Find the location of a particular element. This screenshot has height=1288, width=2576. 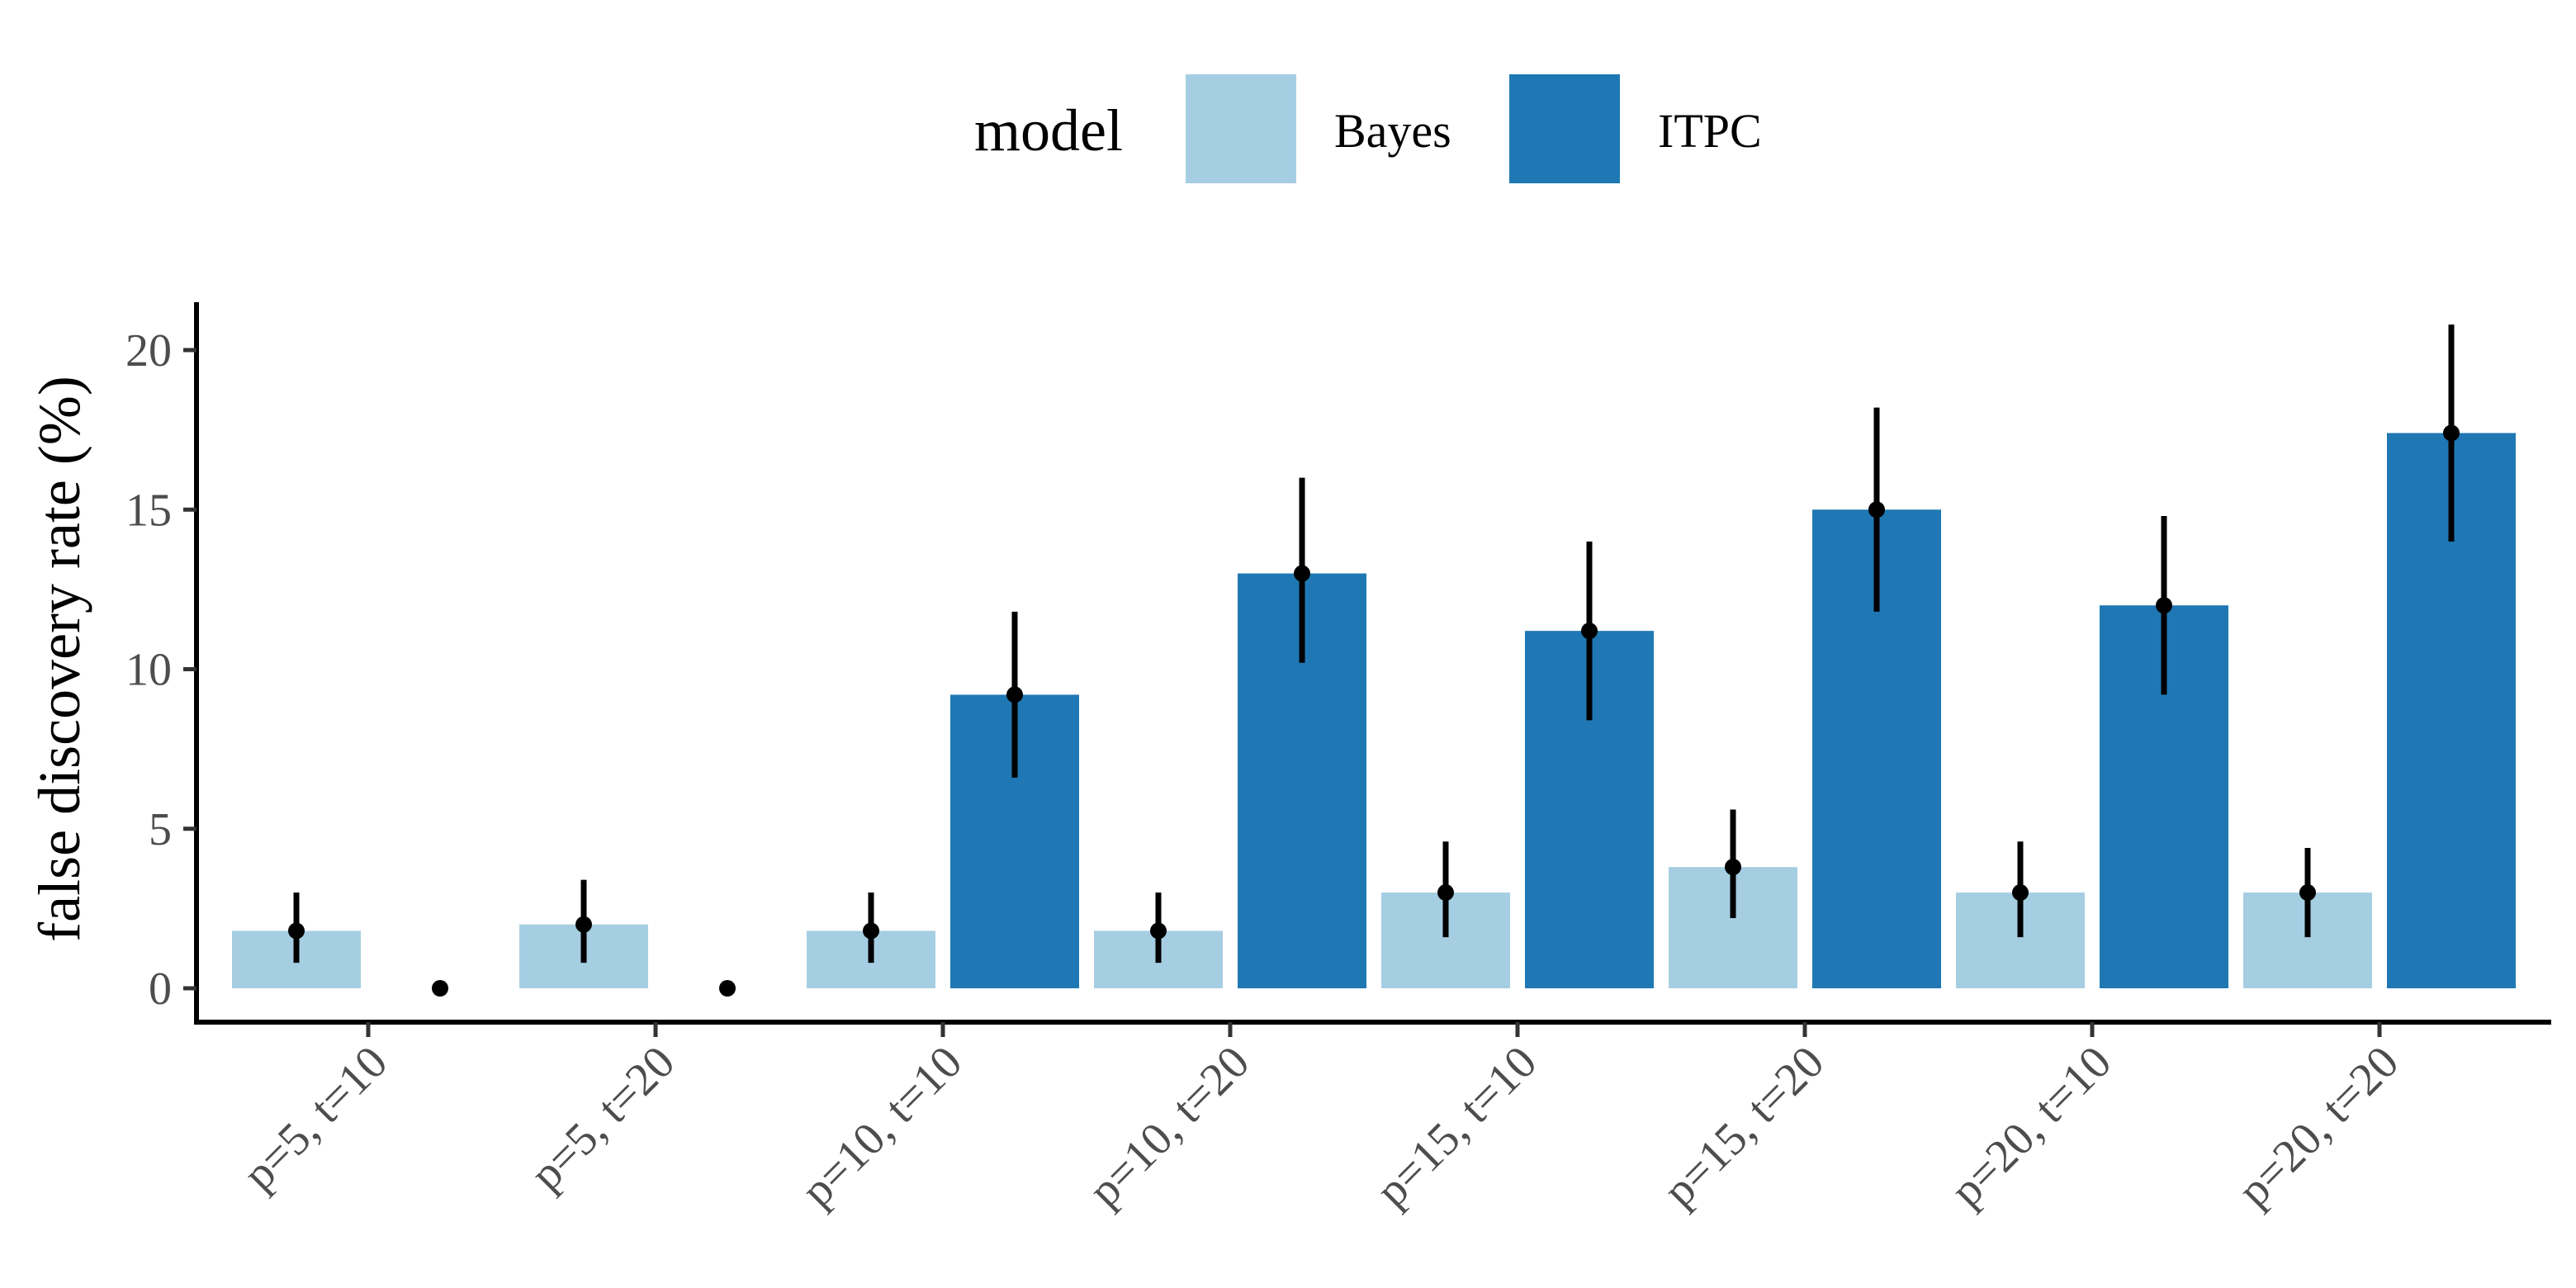

y-tick-label-15: 15 is located at coordinates (148, 510).